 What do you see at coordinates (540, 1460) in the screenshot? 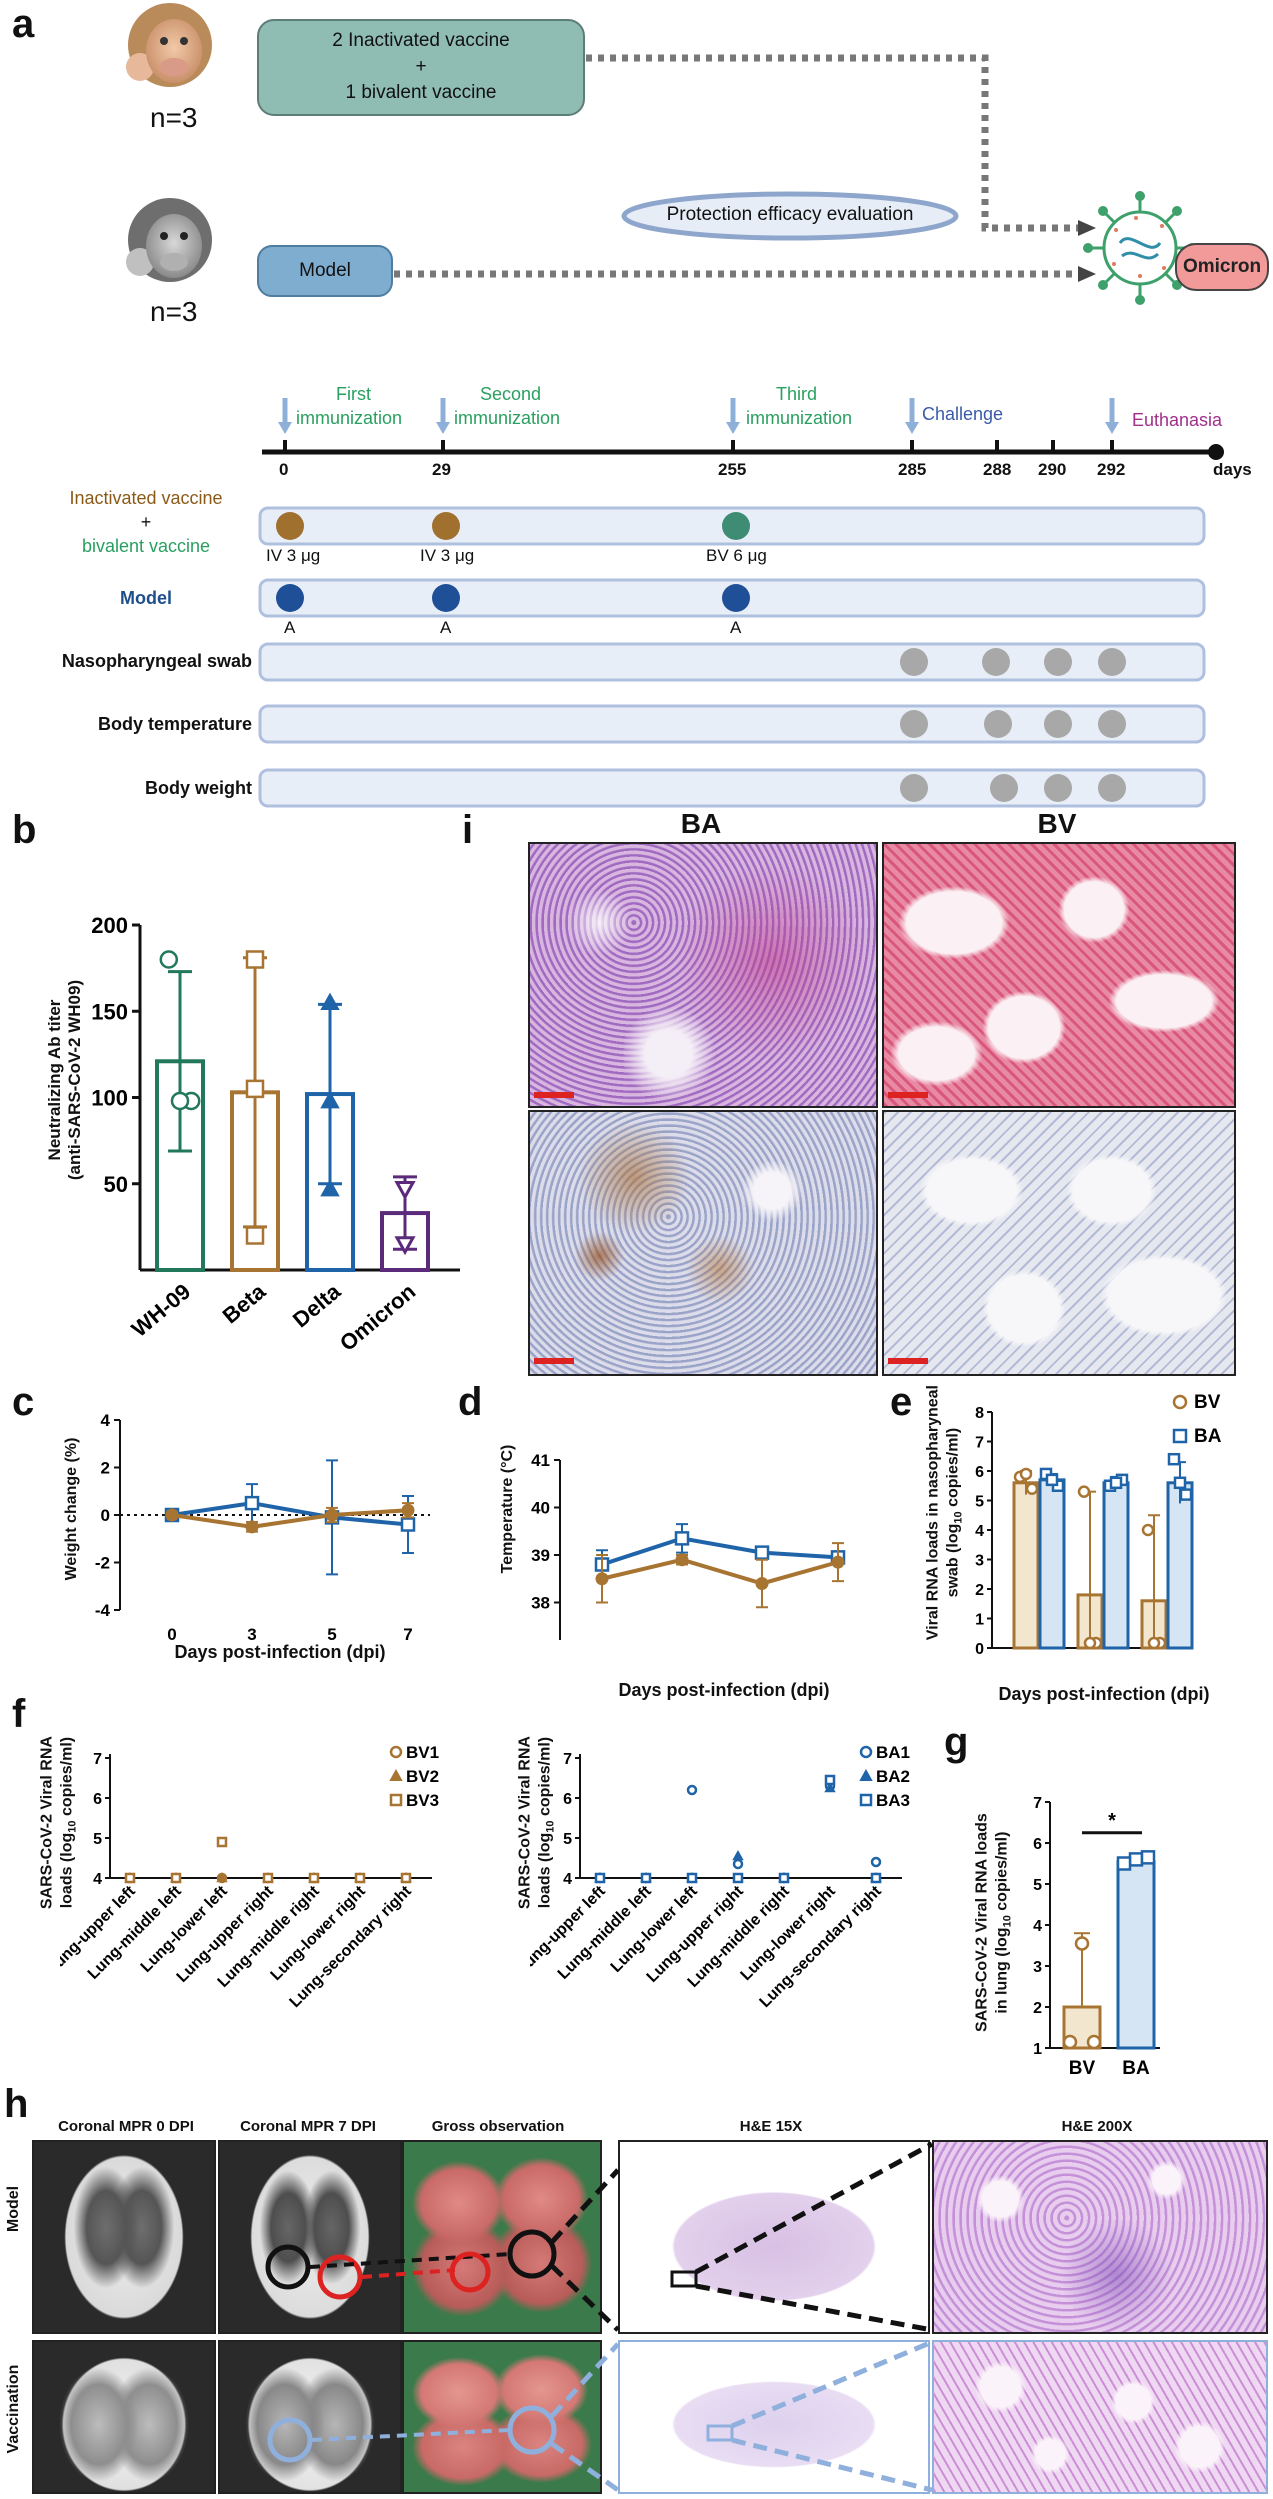
I see `y-tick-label: 41` at bounding box center [540, 1460].